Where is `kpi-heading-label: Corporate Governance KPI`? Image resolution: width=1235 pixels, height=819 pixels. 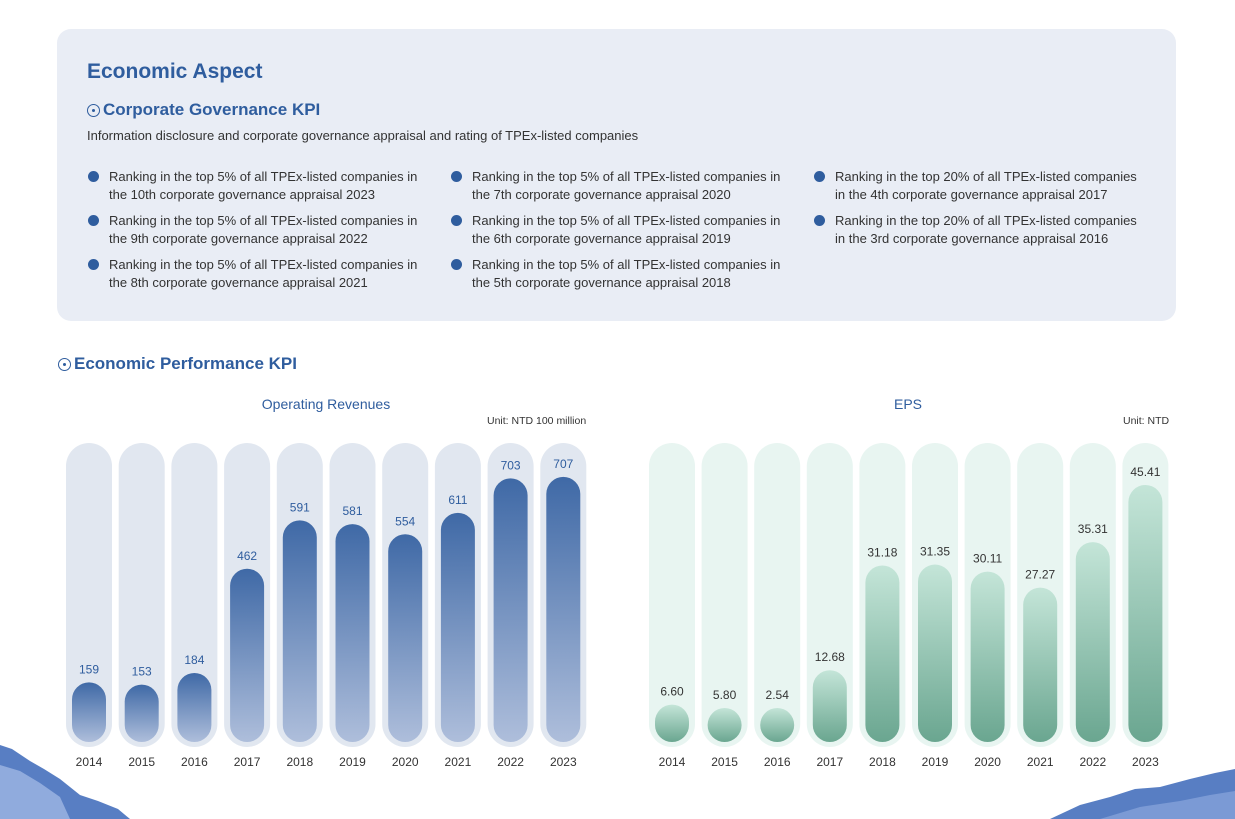
kpi-heading-label: Corporate Governance KPI is located at coordinates (212, 109).